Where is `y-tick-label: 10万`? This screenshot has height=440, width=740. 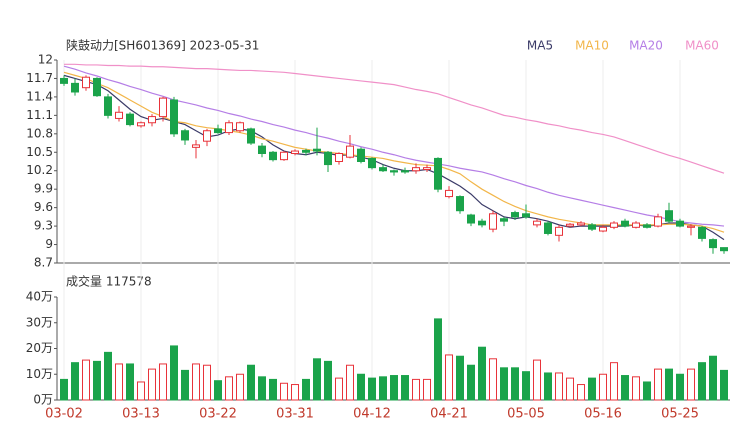
y-tick-label: 10万 is located at coordinates (39, 374).